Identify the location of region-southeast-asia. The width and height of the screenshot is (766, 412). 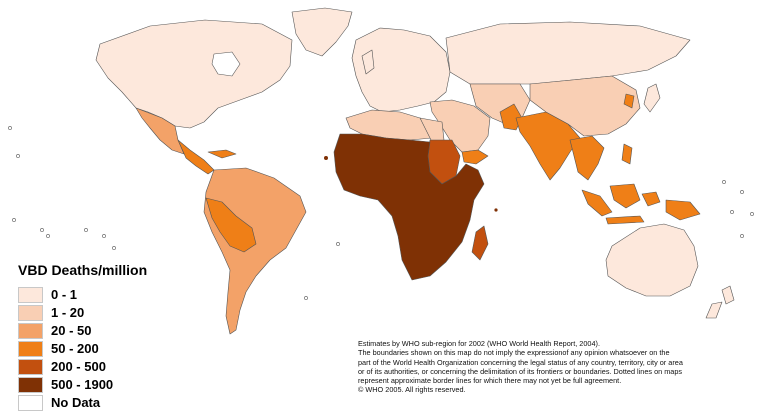
(587, 158).